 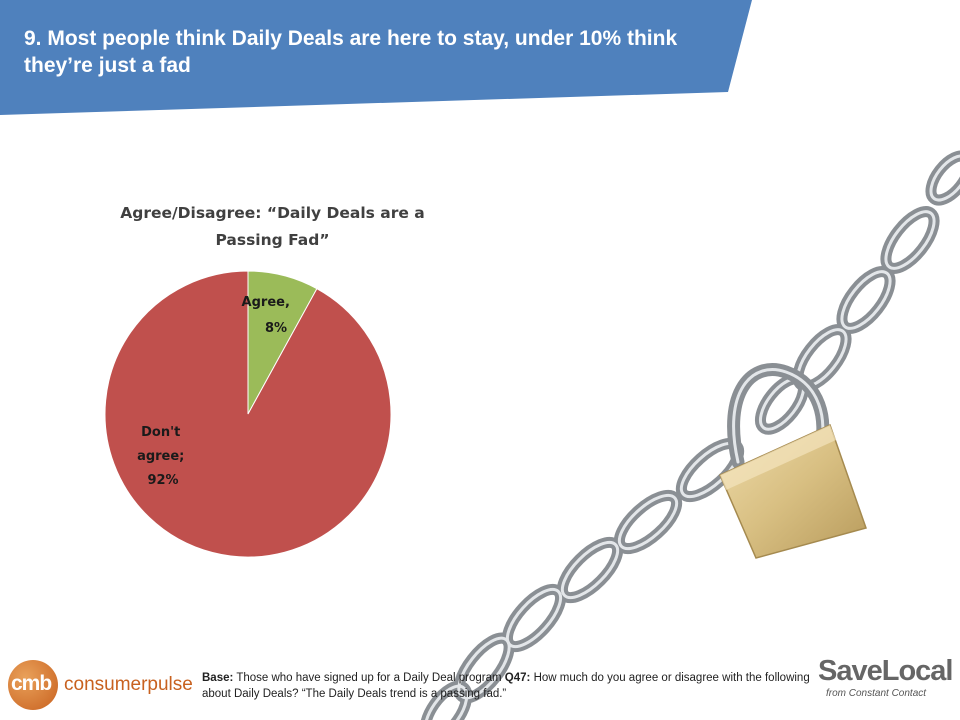 I want to click on footnote-question-label: Q47:, so click(x=517, y=678).